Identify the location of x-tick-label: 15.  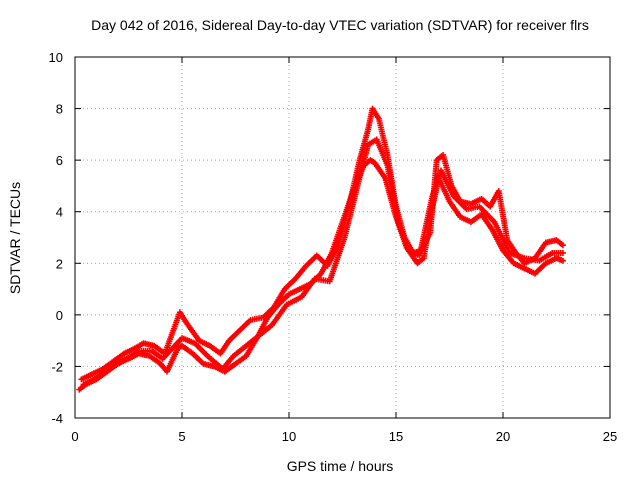
(396, 436).